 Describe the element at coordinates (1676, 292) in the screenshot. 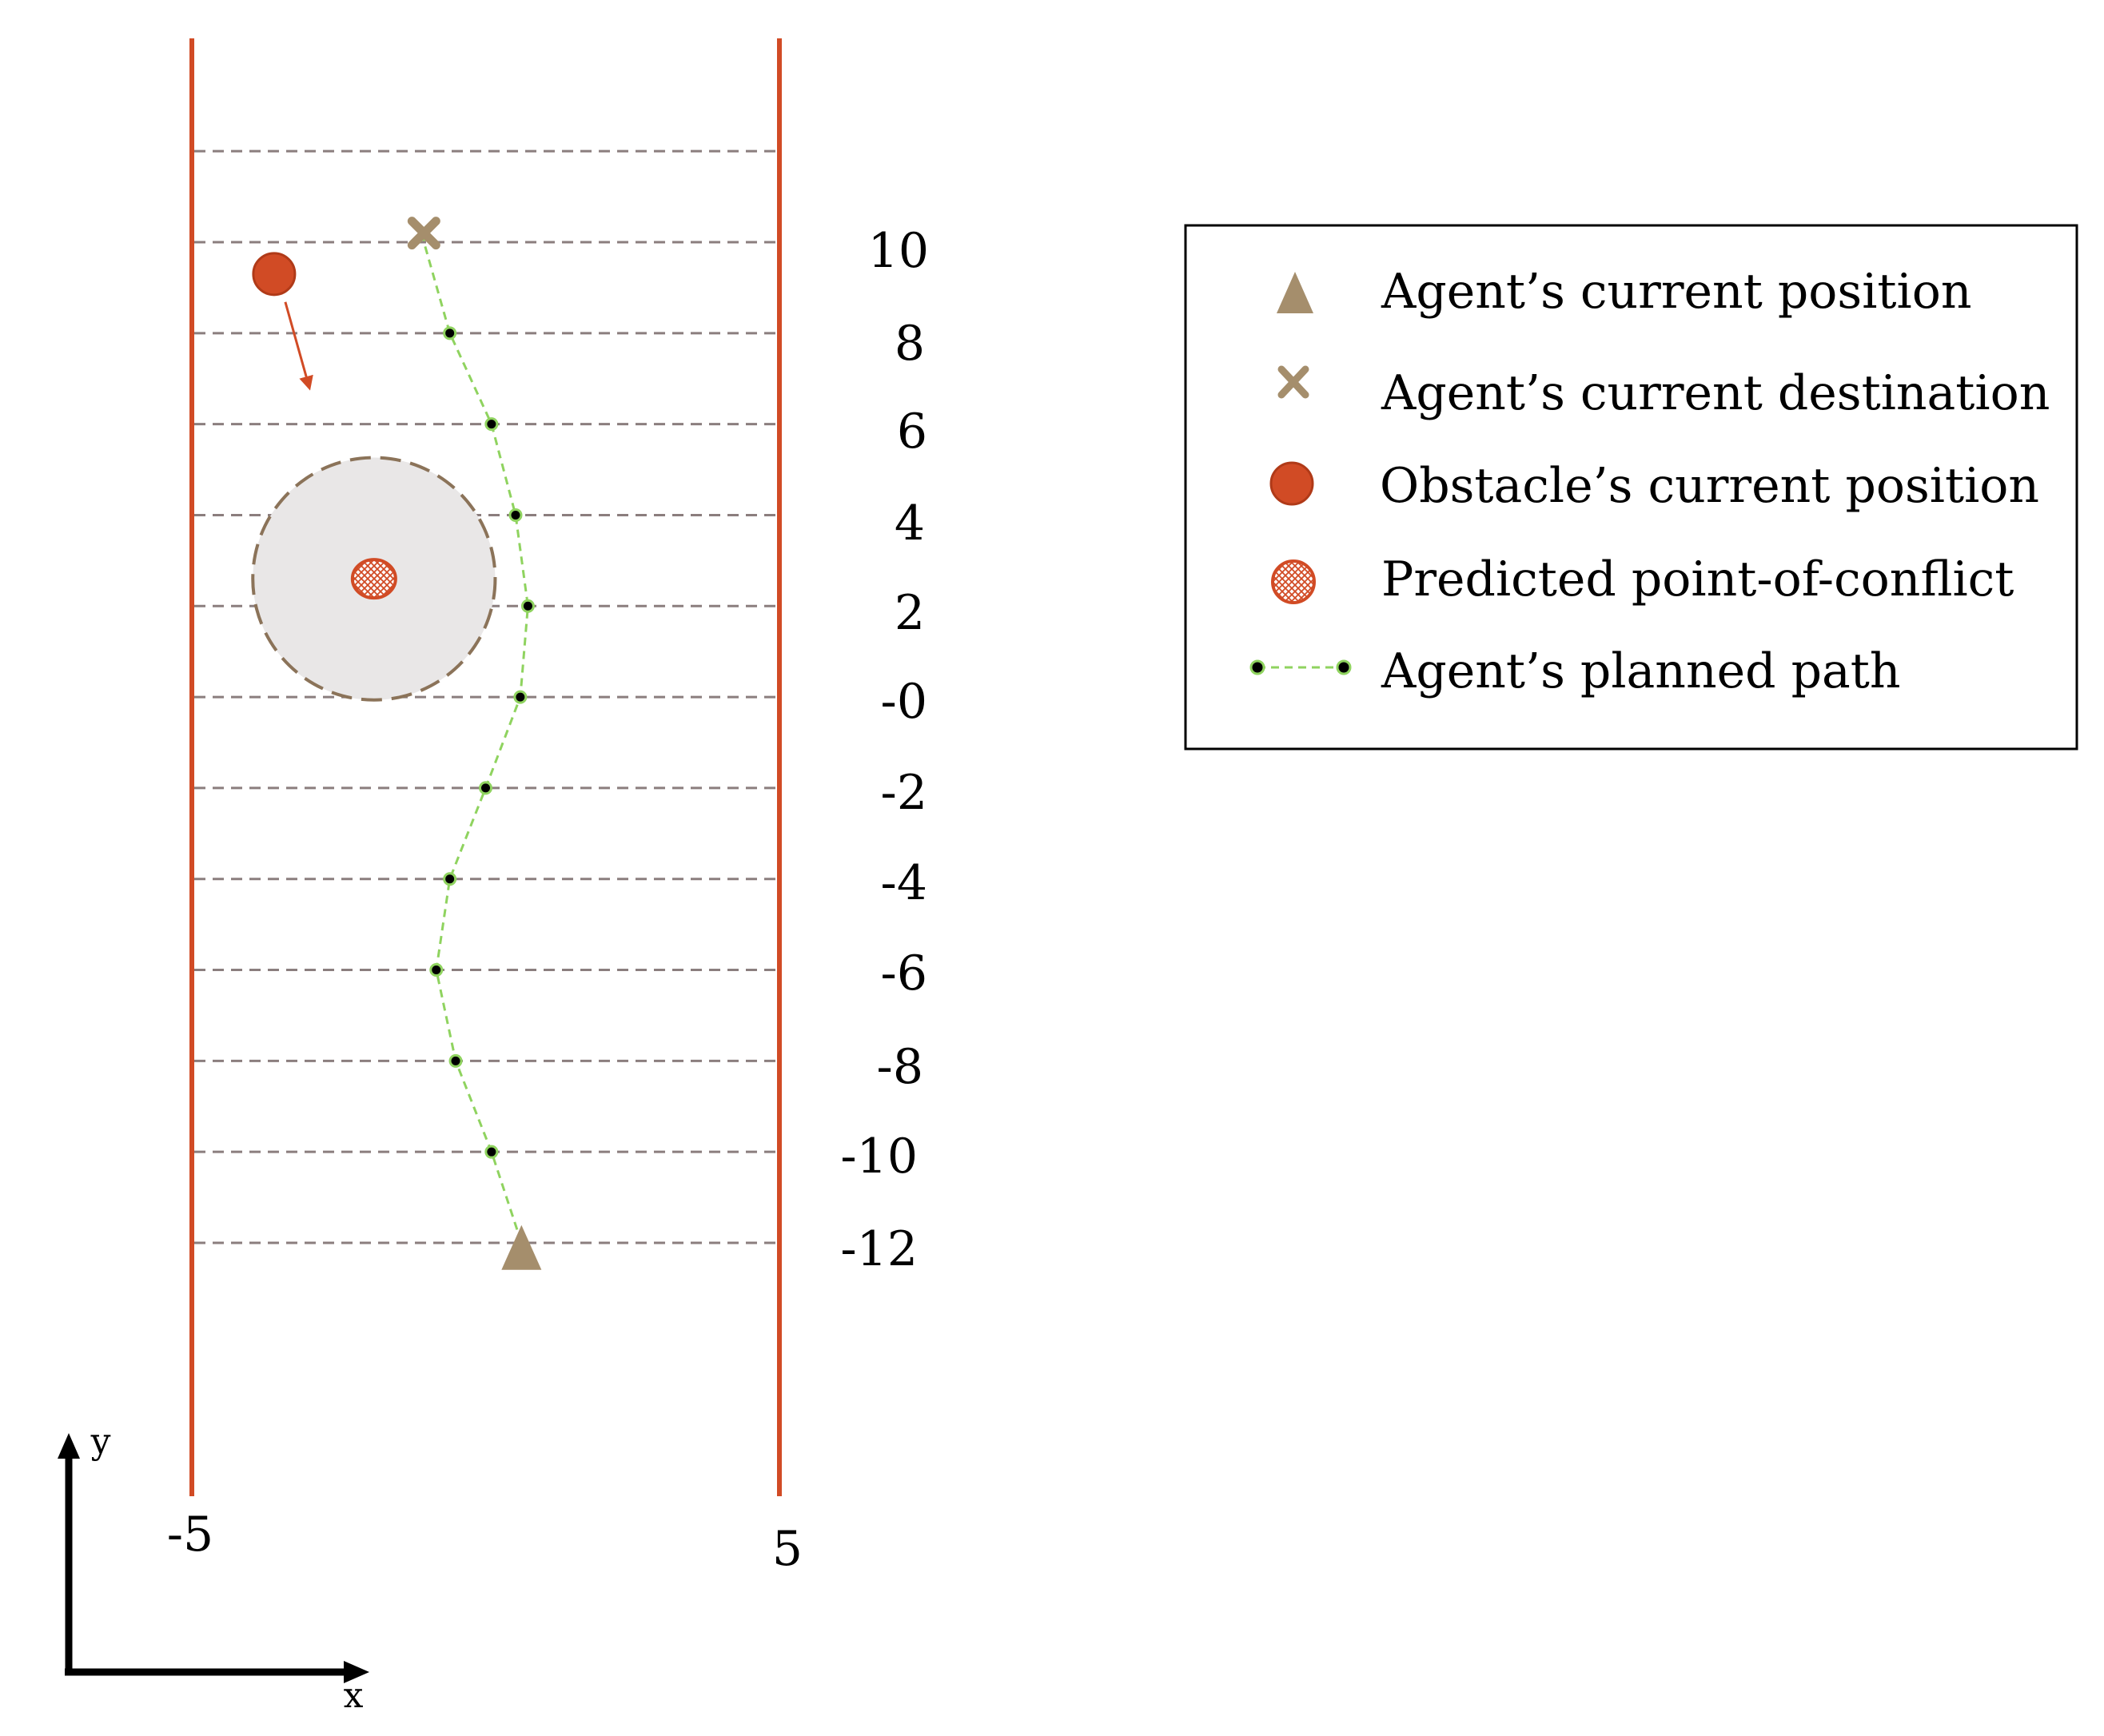

I see `legend-label-agent: Agent’s current position` at that location.